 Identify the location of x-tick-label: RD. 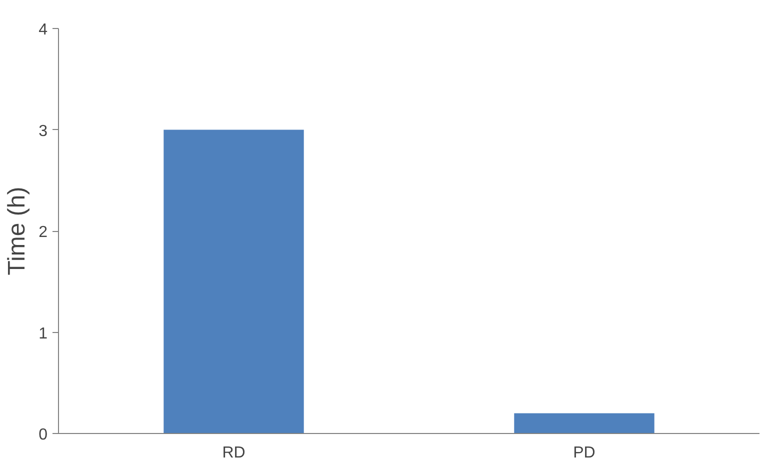
(234, 453).